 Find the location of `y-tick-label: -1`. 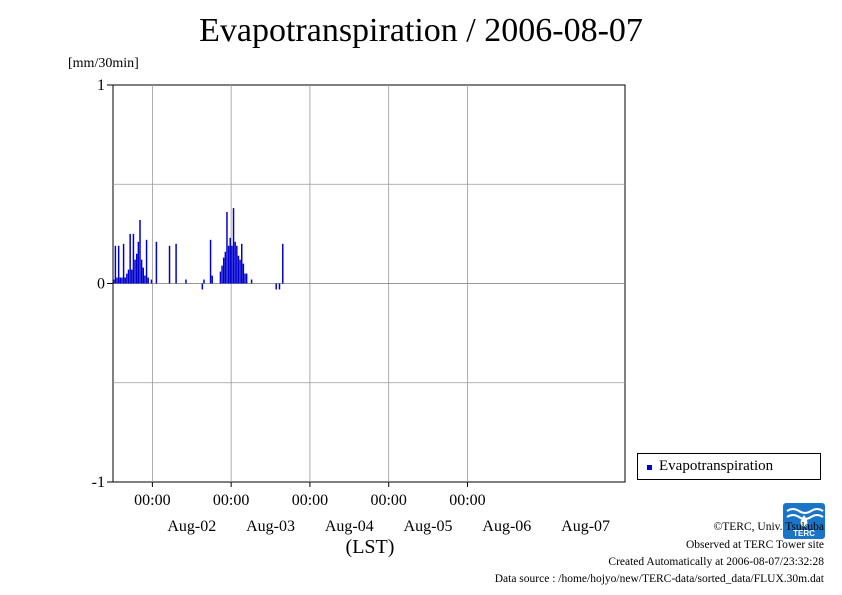

y-tick-label: -1 is located at coordinates (98, 482).